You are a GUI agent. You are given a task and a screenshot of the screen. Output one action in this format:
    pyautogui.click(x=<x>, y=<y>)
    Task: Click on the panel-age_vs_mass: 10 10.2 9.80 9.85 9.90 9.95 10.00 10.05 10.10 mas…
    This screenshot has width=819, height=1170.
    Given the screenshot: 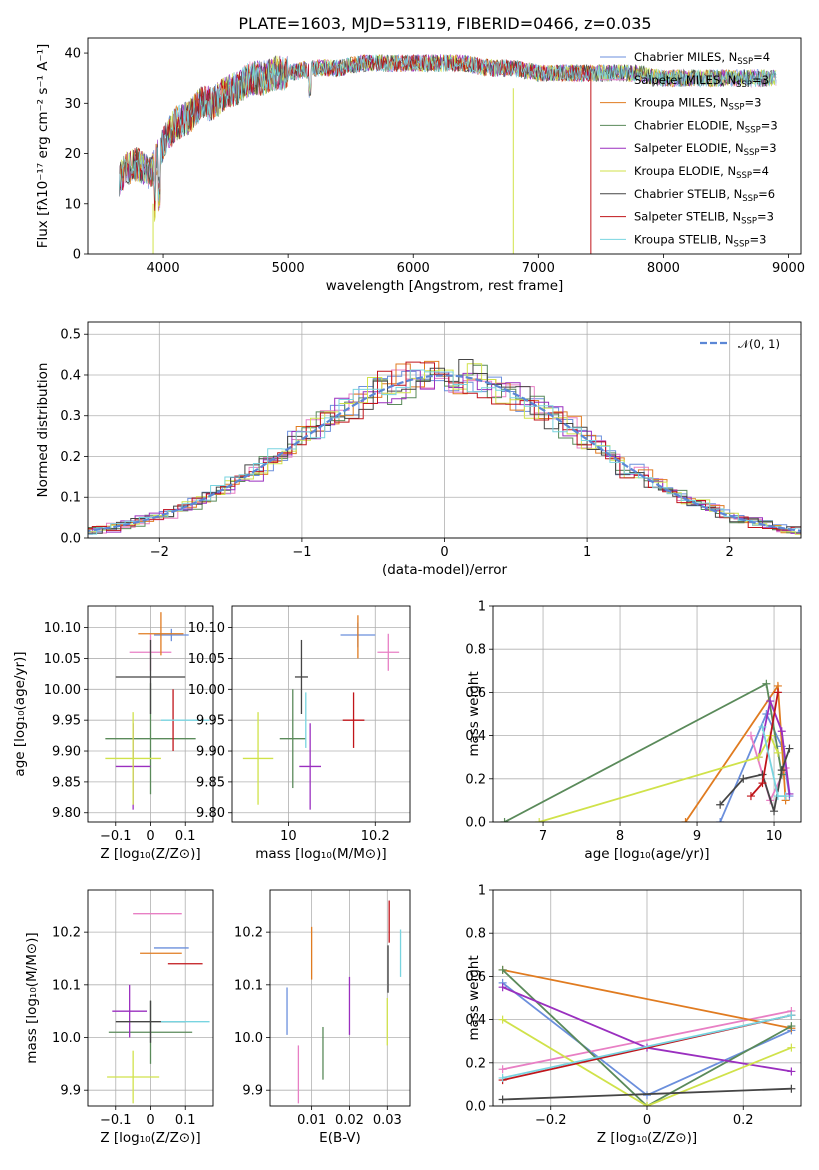 What is the action you would take?
    pyautogui.click(x=299, y=733)
    